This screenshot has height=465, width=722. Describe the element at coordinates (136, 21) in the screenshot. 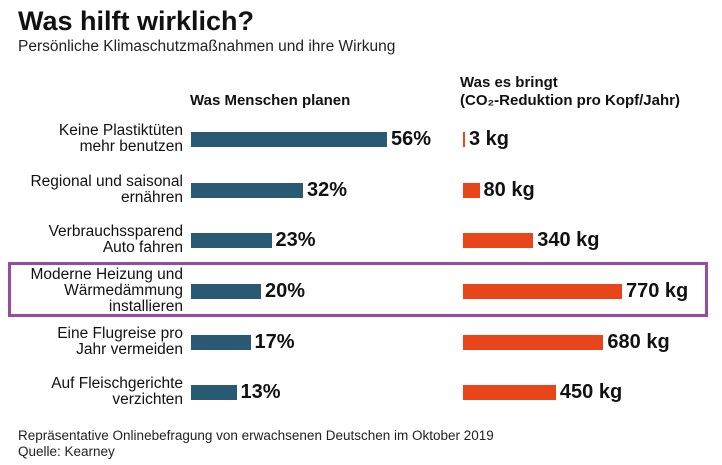

I see `chart-title: Was hilft wirklich?` at that location.